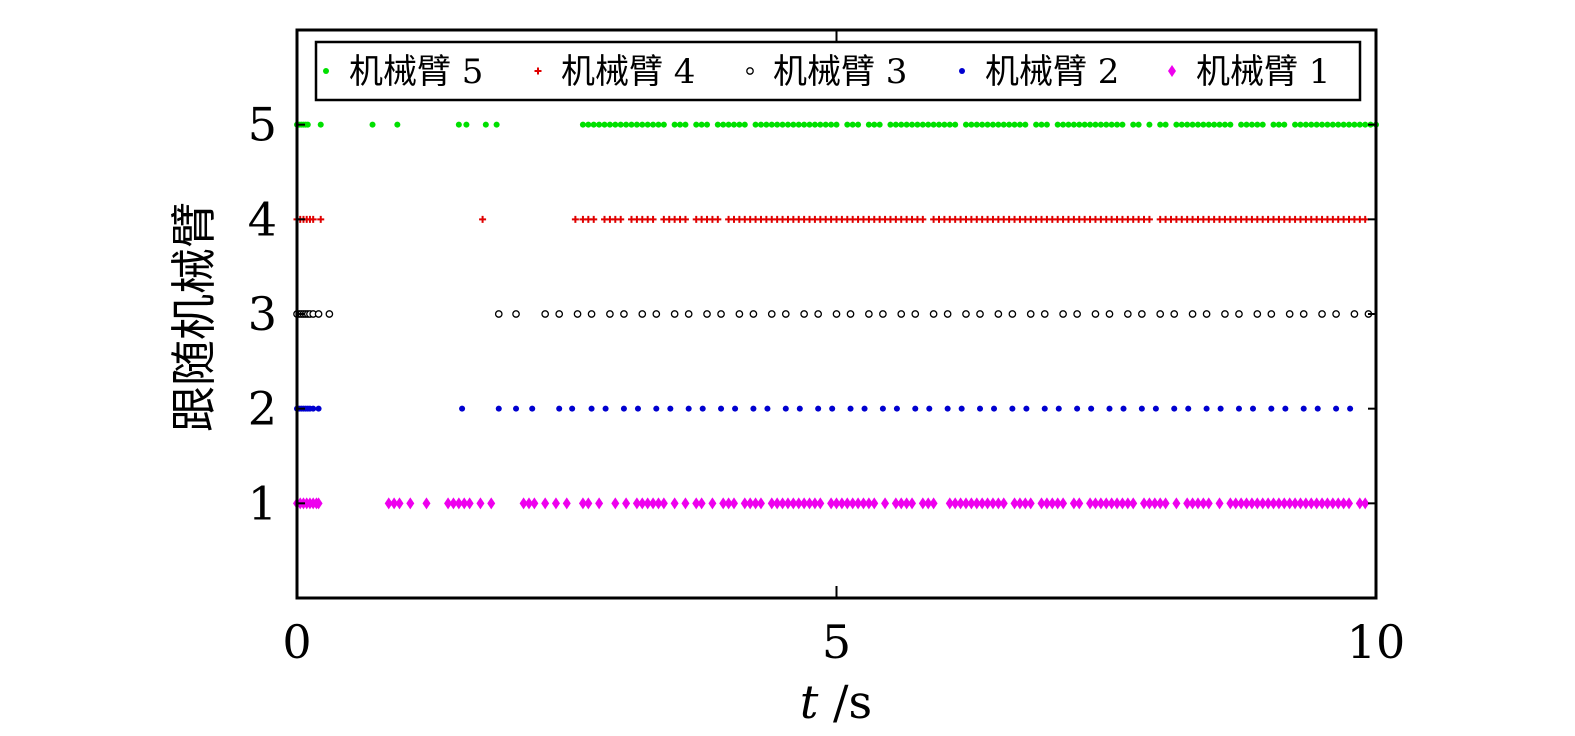  What do you see at coordinates (836, 642) in the screenshot?
I see `x-tick-label: 5` at bounding box center [836, 642].